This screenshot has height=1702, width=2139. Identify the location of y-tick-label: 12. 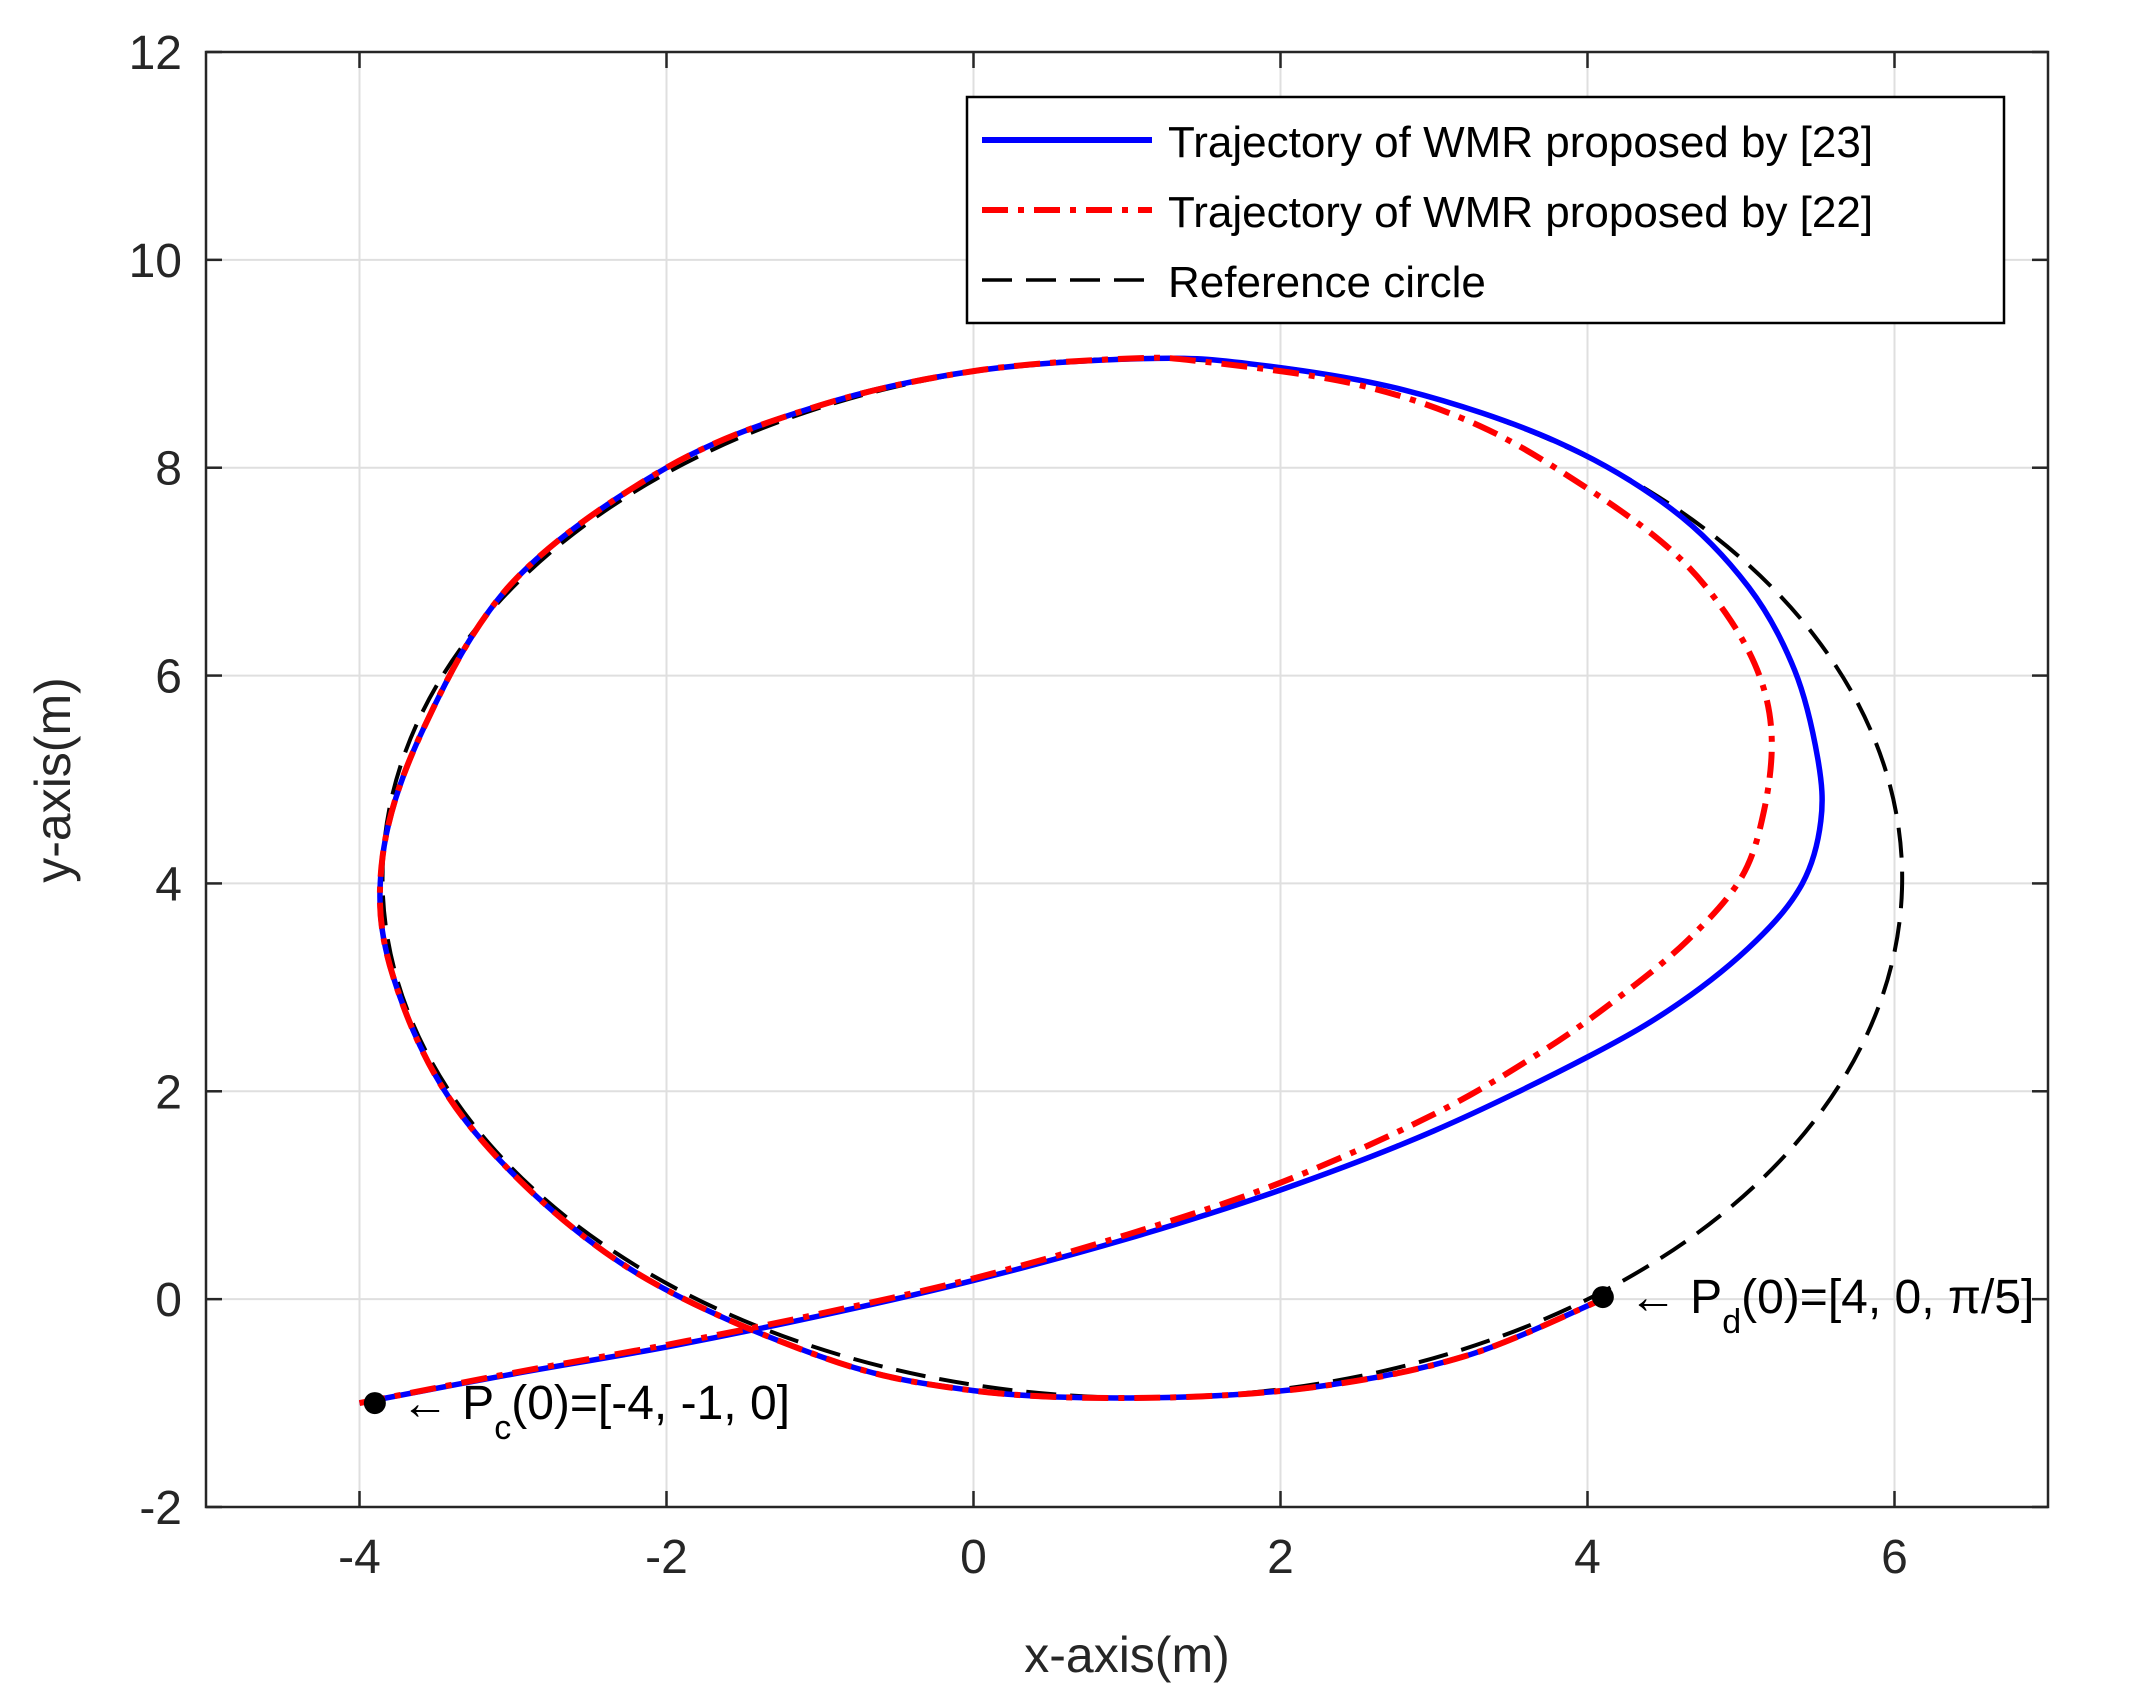
(155, 53).